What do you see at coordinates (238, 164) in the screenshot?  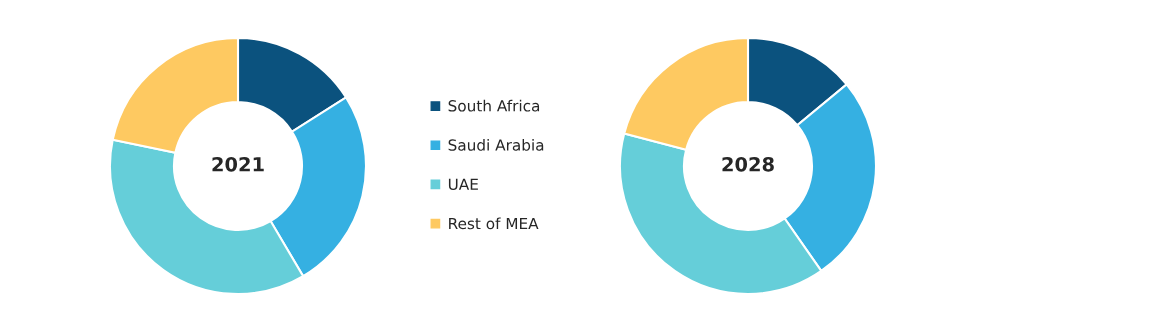 I see `text: 2021` at bounding box center [238, 164].